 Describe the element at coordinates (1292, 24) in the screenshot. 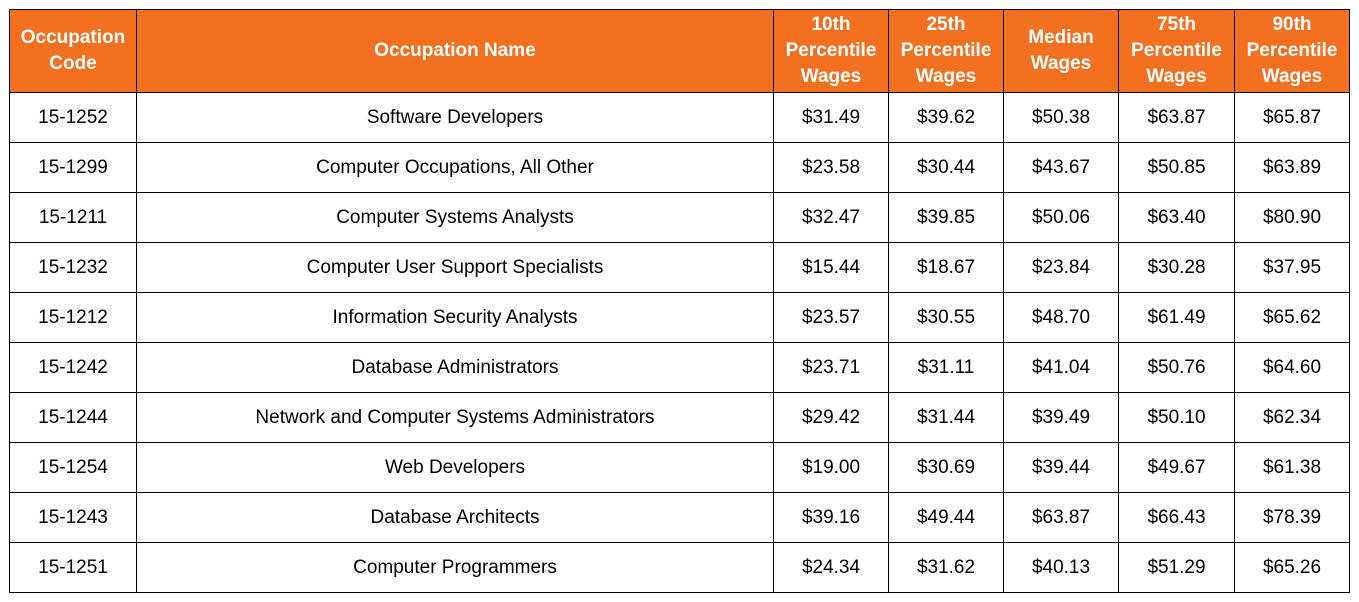

I see `header-line: 90th` at that location.